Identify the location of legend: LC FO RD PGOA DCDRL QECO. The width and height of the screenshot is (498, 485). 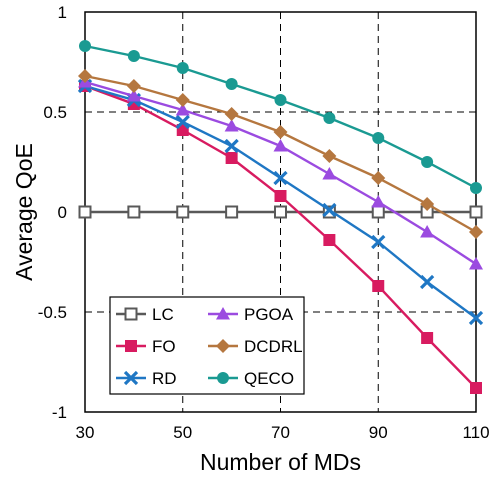
(207, 345).